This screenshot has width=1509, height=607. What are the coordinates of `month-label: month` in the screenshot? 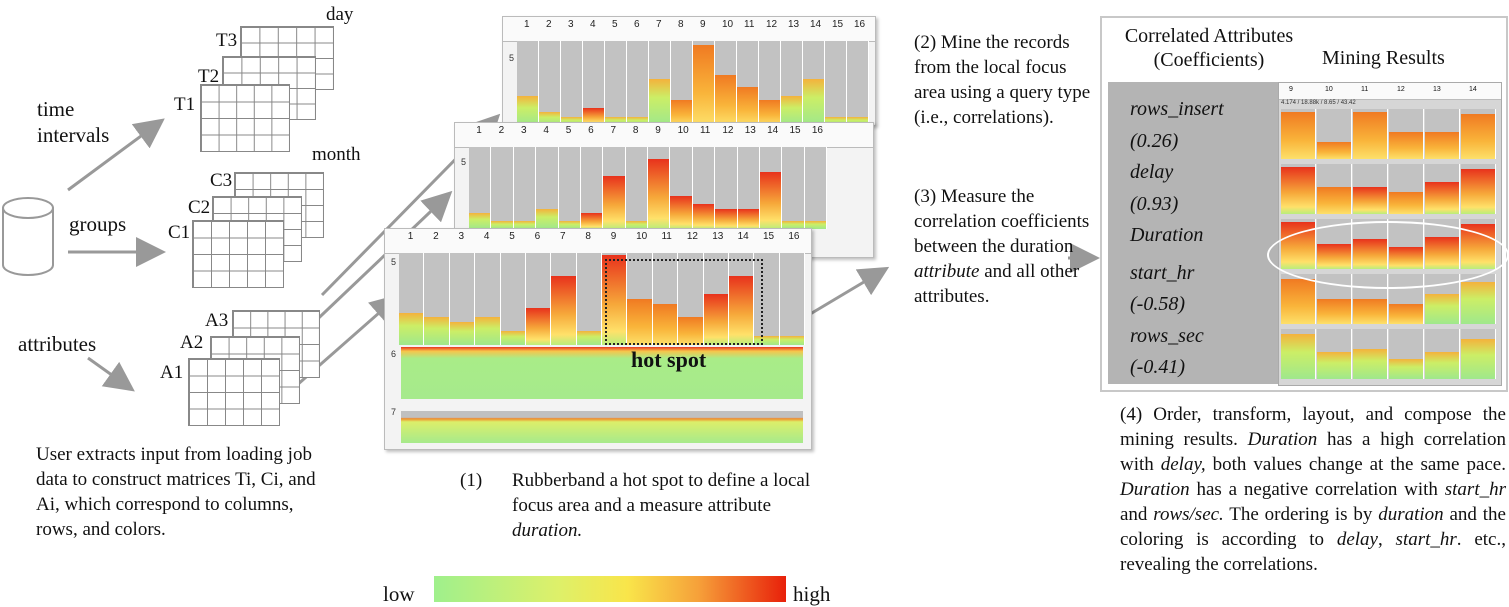 It's located at (336, 154).